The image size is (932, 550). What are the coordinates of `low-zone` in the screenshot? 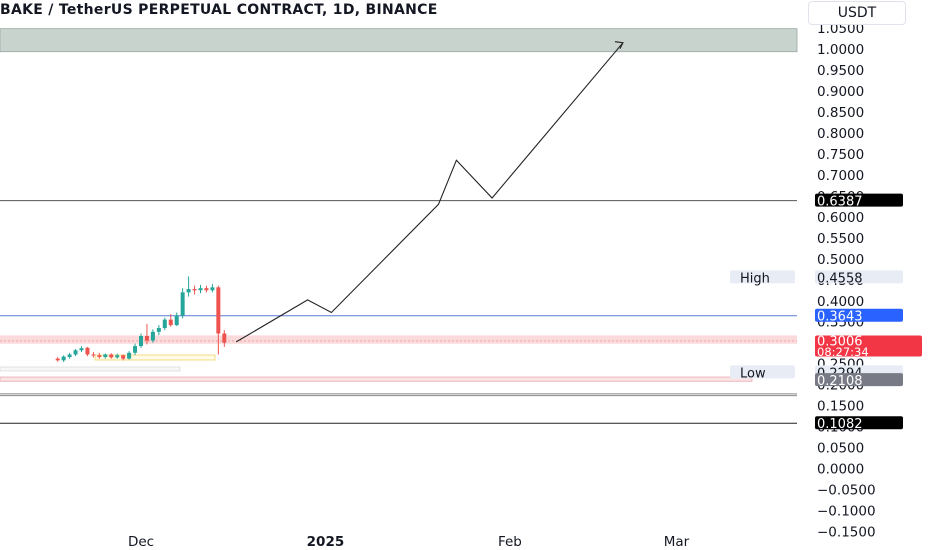 It's located at (376, 379).